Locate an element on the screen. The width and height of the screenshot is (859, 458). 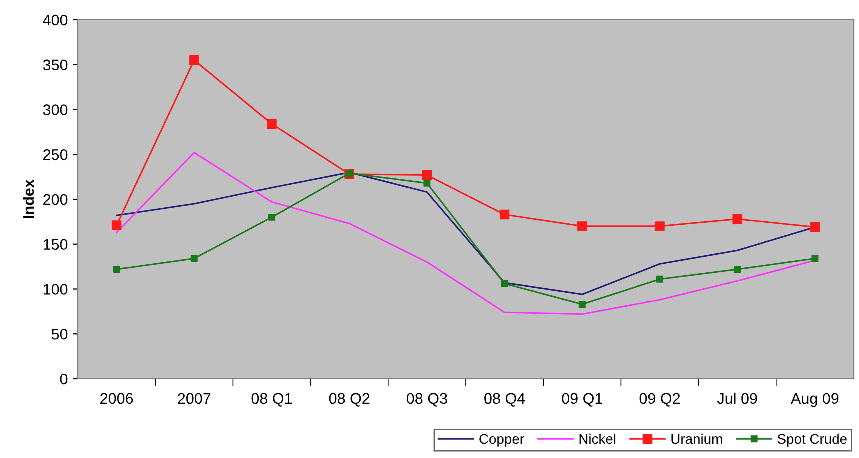
y-tick-label: 400 is located at coordinates (55, 20).